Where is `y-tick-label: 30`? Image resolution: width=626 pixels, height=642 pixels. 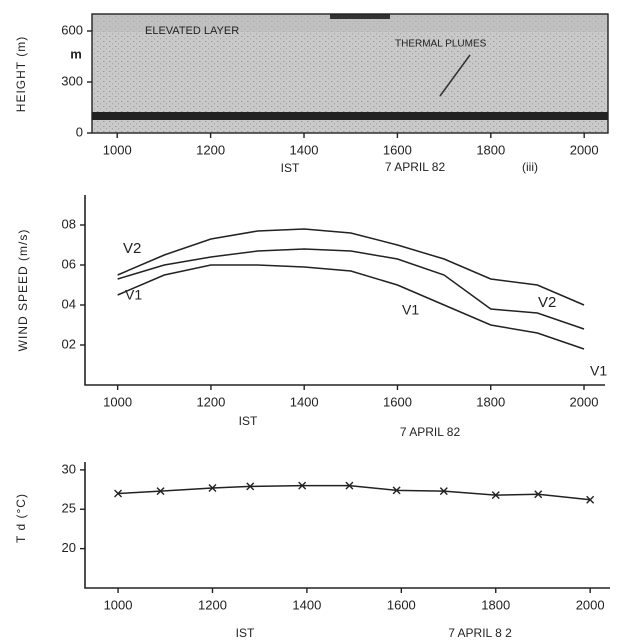 y-tick-label: 30 is located at coordinates (69, 468).